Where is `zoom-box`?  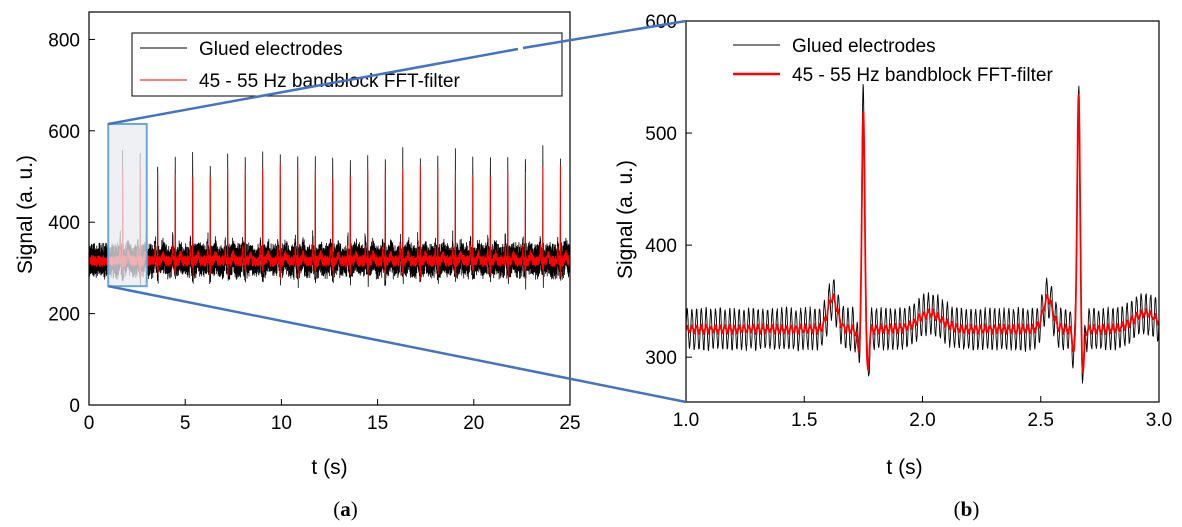 zoom-box is located at coordinates (127, 205).